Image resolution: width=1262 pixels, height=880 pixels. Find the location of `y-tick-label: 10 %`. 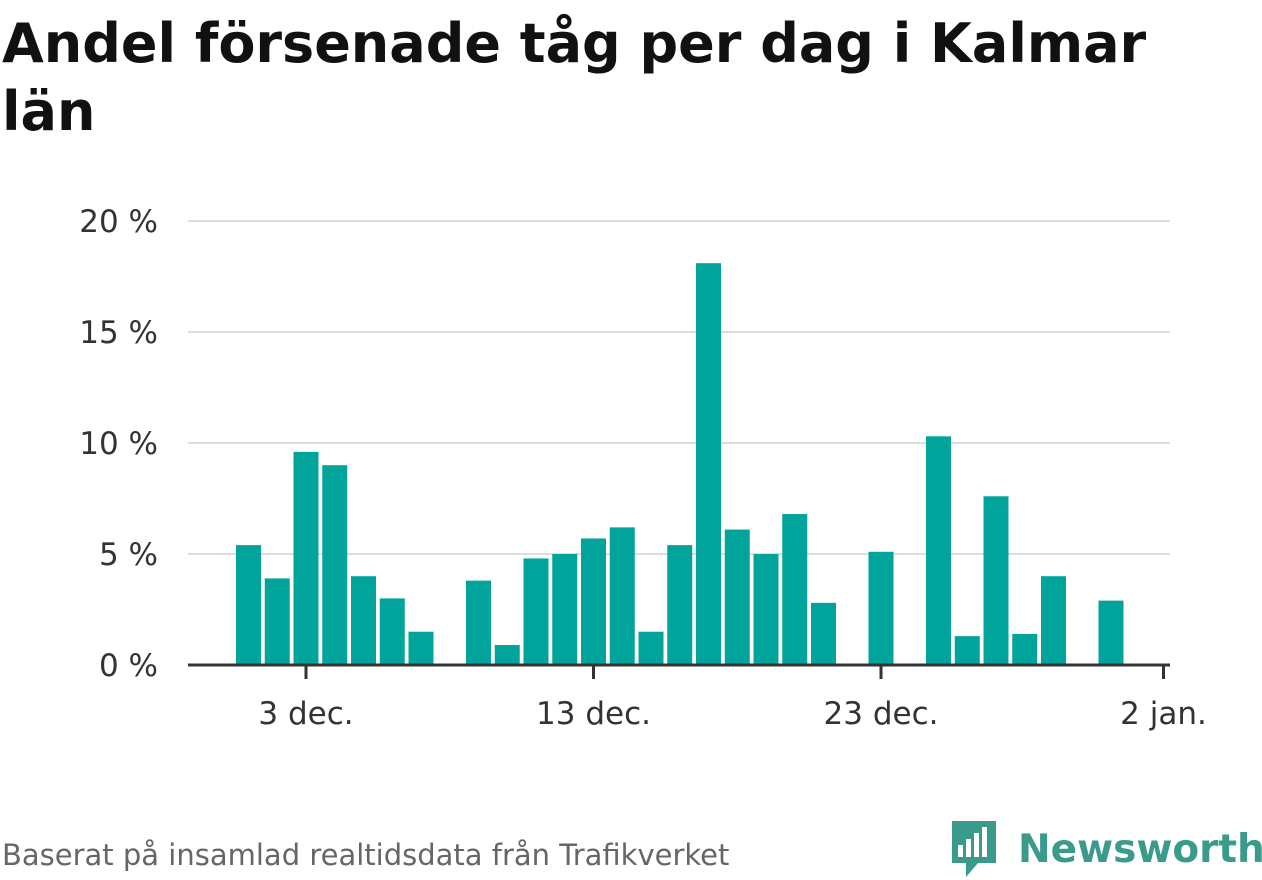

y-tick-label: 10 % is located at coordinates (118, 444).